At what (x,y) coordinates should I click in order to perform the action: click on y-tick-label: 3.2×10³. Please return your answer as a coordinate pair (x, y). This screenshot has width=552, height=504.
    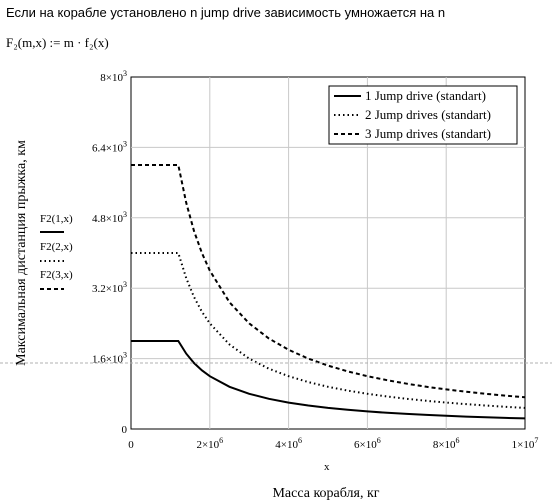
    Looking at the image, I should click on (109, 287).